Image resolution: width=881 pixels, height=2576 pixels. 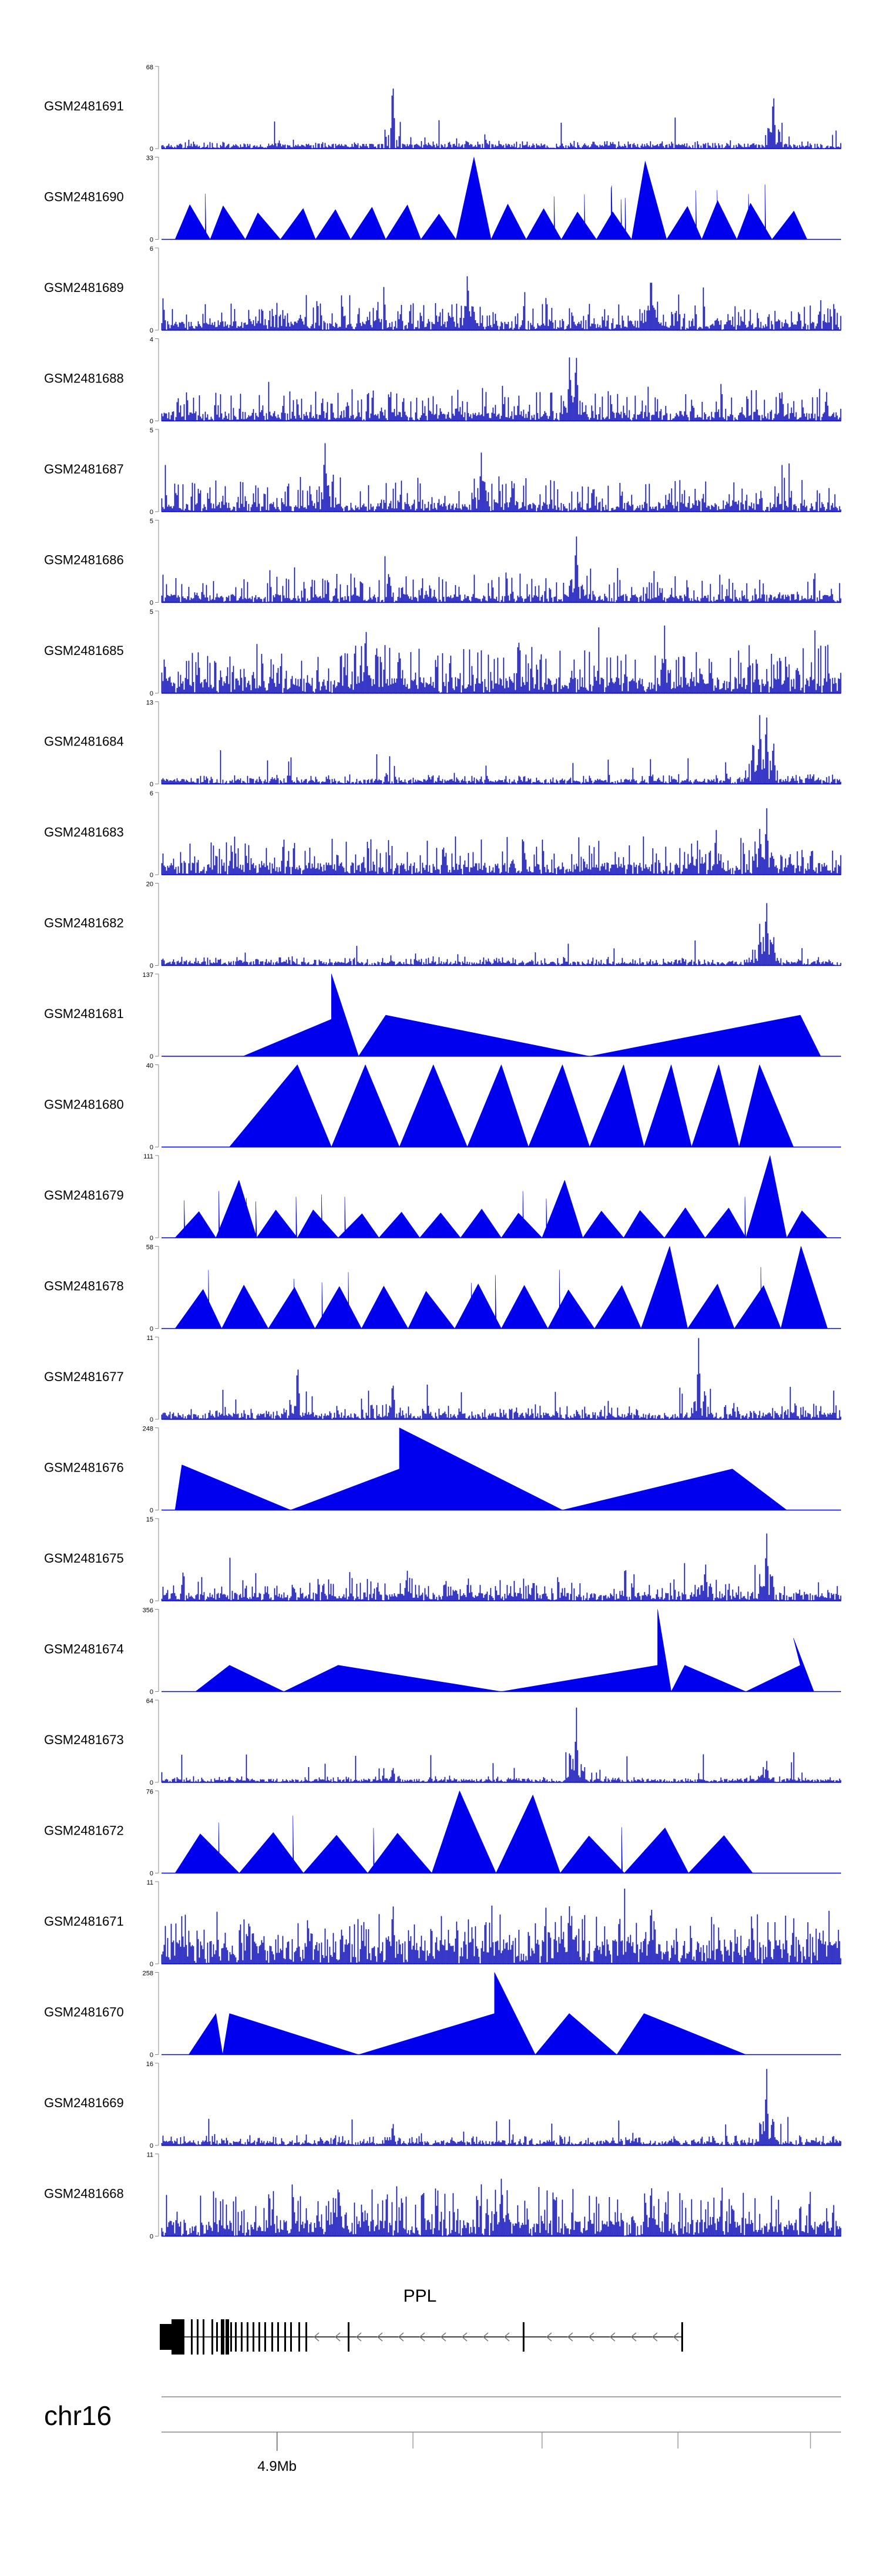 I want to click on coverage-area-GSM2481678, so click(x=501, y=1287).